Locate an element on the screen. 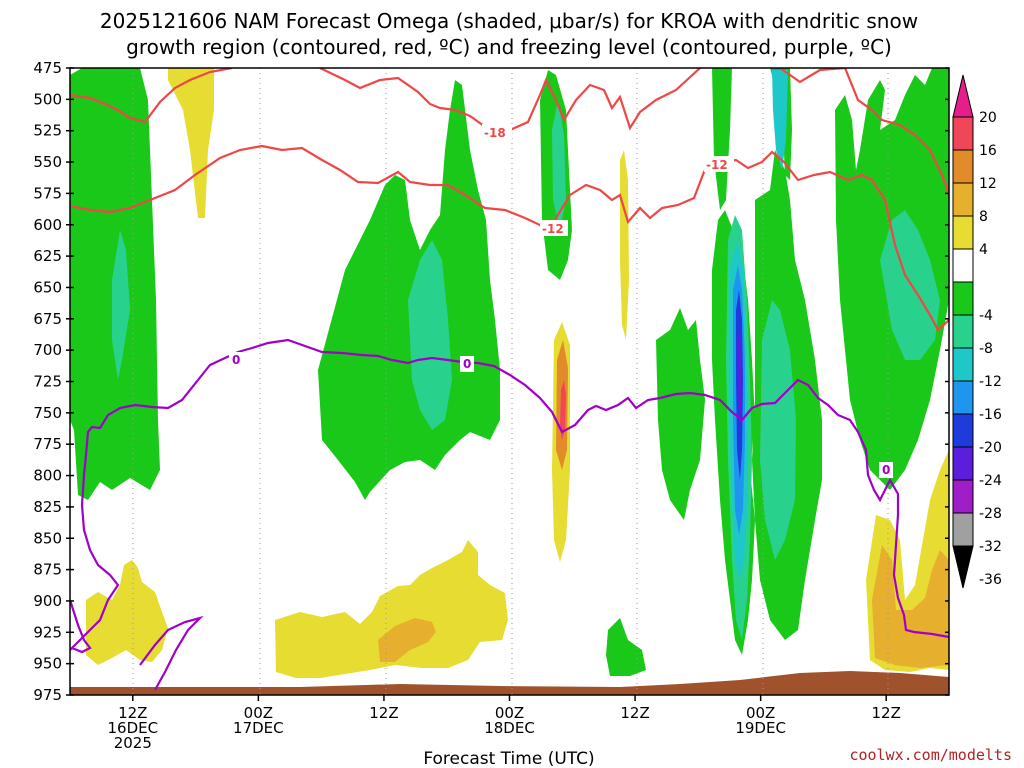 Image resolution: width=1024 pixels, height=768 pixels. y-tick-label: 500 is located at coordinates (47, 99).